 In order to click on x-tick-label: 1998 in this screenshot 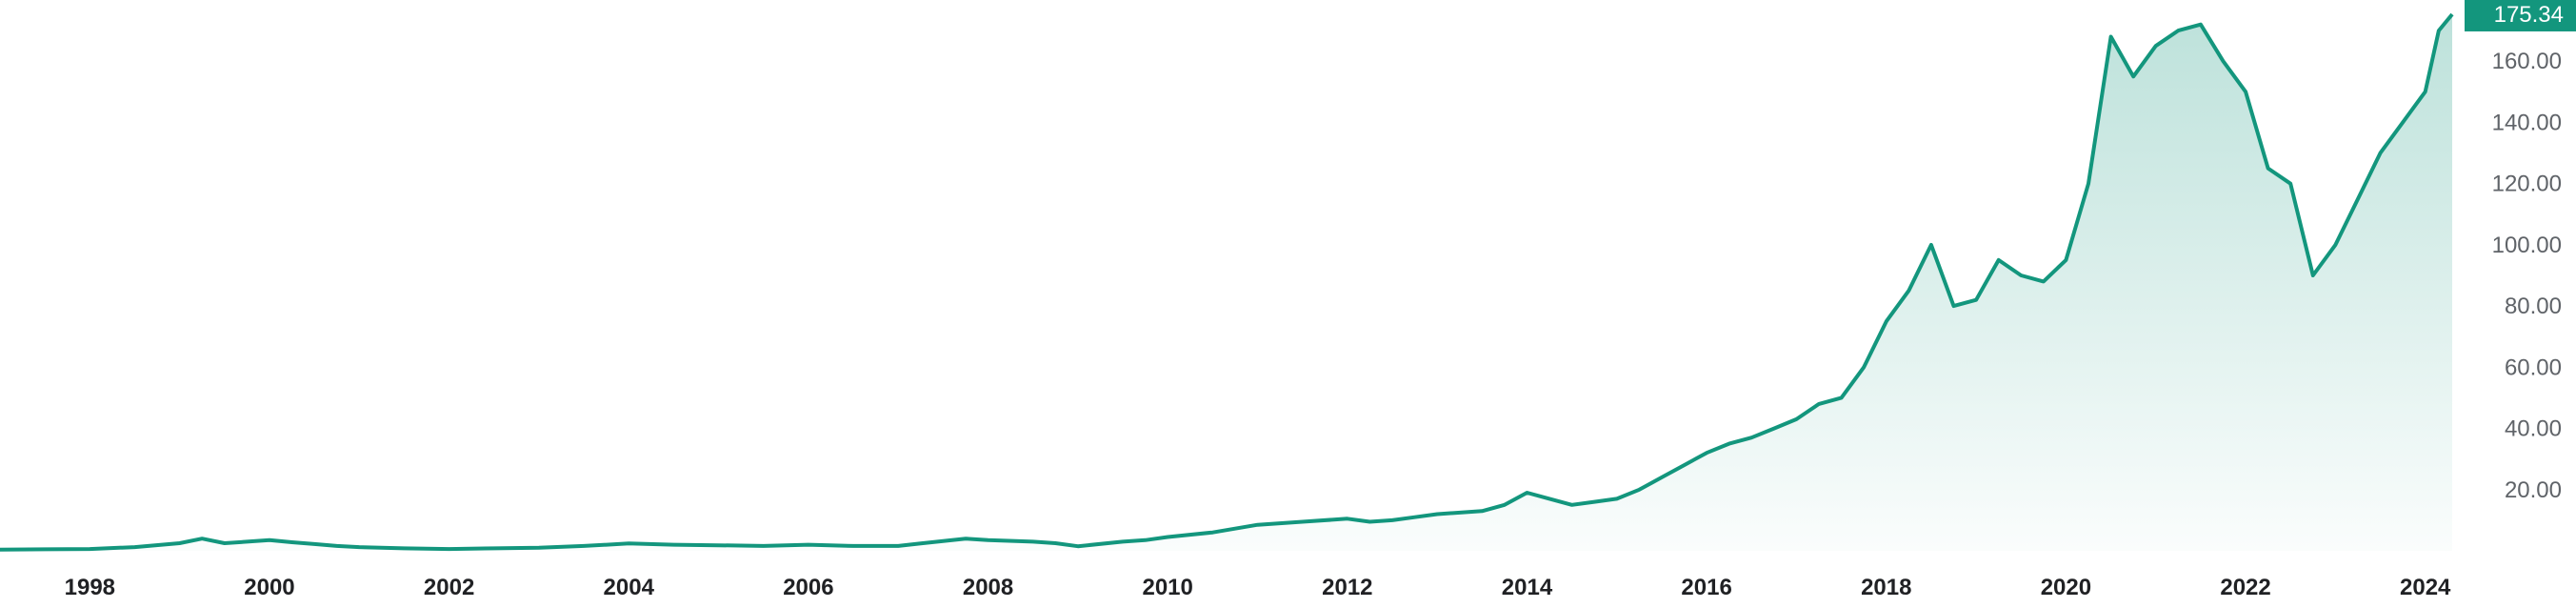, I will do `click(90, 587)`.